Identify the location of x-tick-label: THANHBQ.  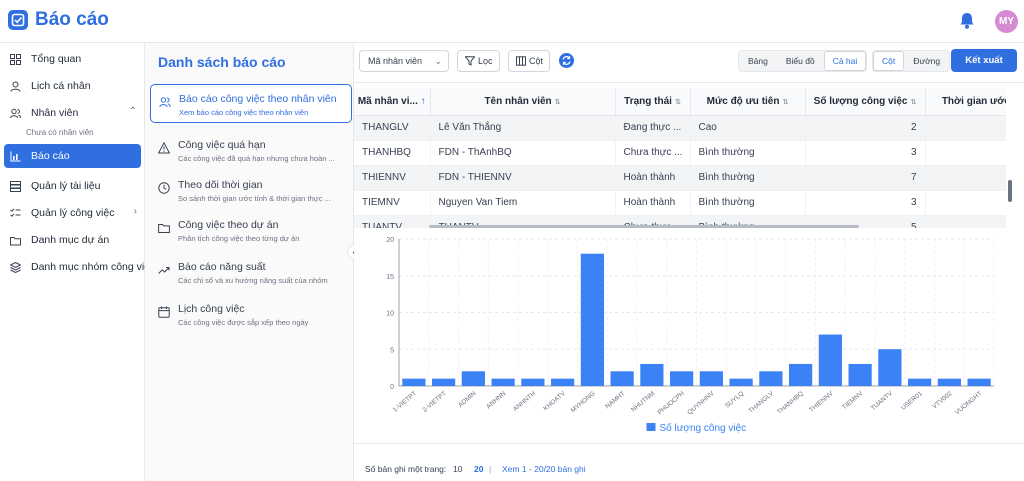
(790, 403).